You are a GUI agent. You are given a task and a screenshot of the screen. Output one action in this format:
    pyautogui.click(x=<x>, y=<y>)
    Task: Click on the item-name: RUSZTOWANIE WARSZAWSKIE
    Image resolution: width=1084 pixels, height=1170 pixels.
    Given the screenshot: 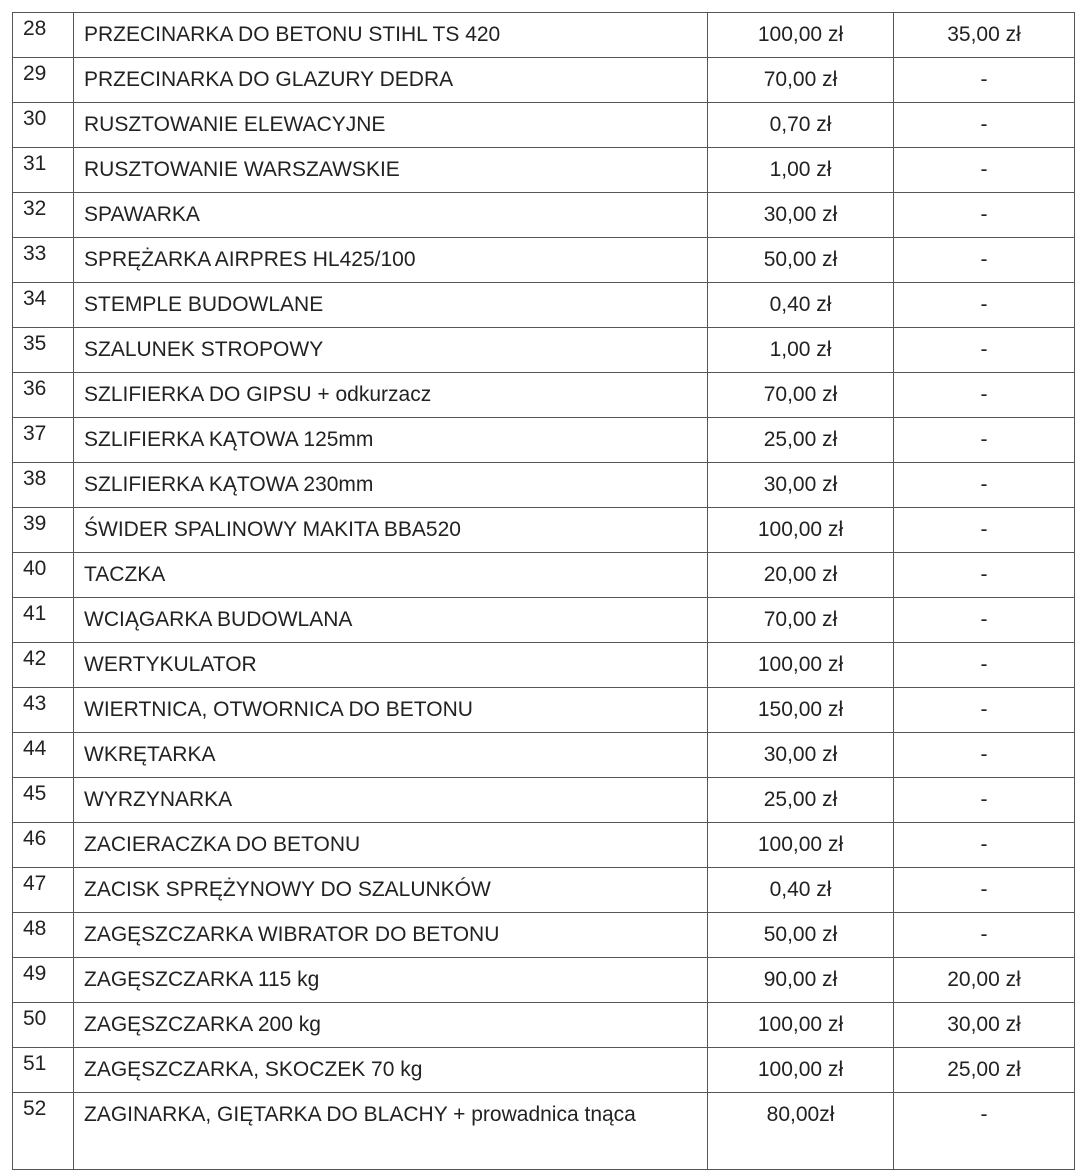 What is the action you would take?
    pyautogui.click(x=390, y=170)
    